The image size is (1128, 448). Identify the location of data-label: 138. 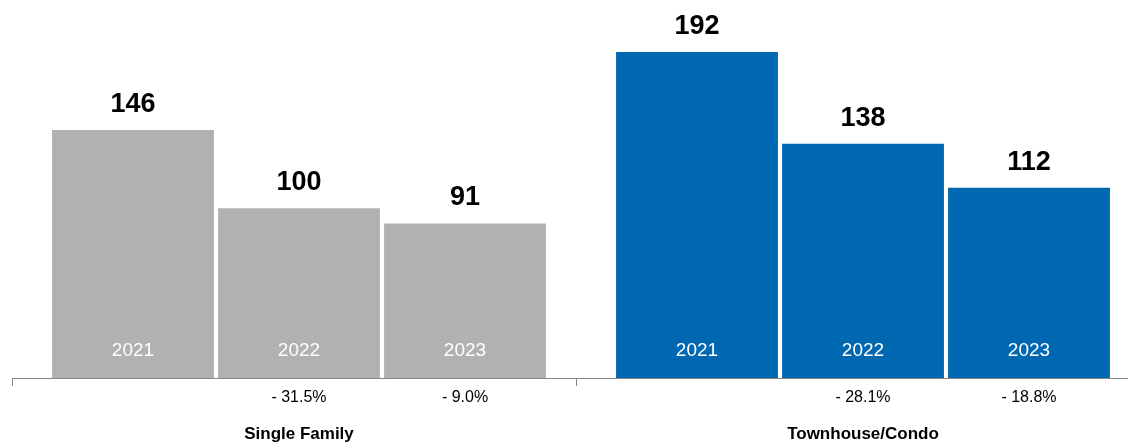
(863, 116).